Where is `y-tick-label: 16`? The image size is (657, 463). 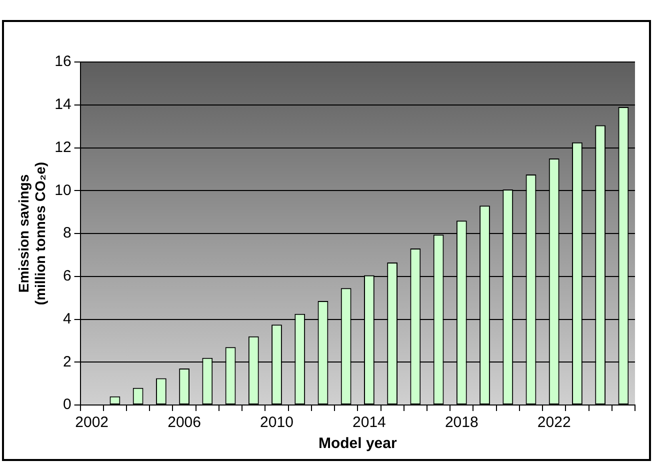 y-tick-label: 16 is located at coordinates (63, 61).